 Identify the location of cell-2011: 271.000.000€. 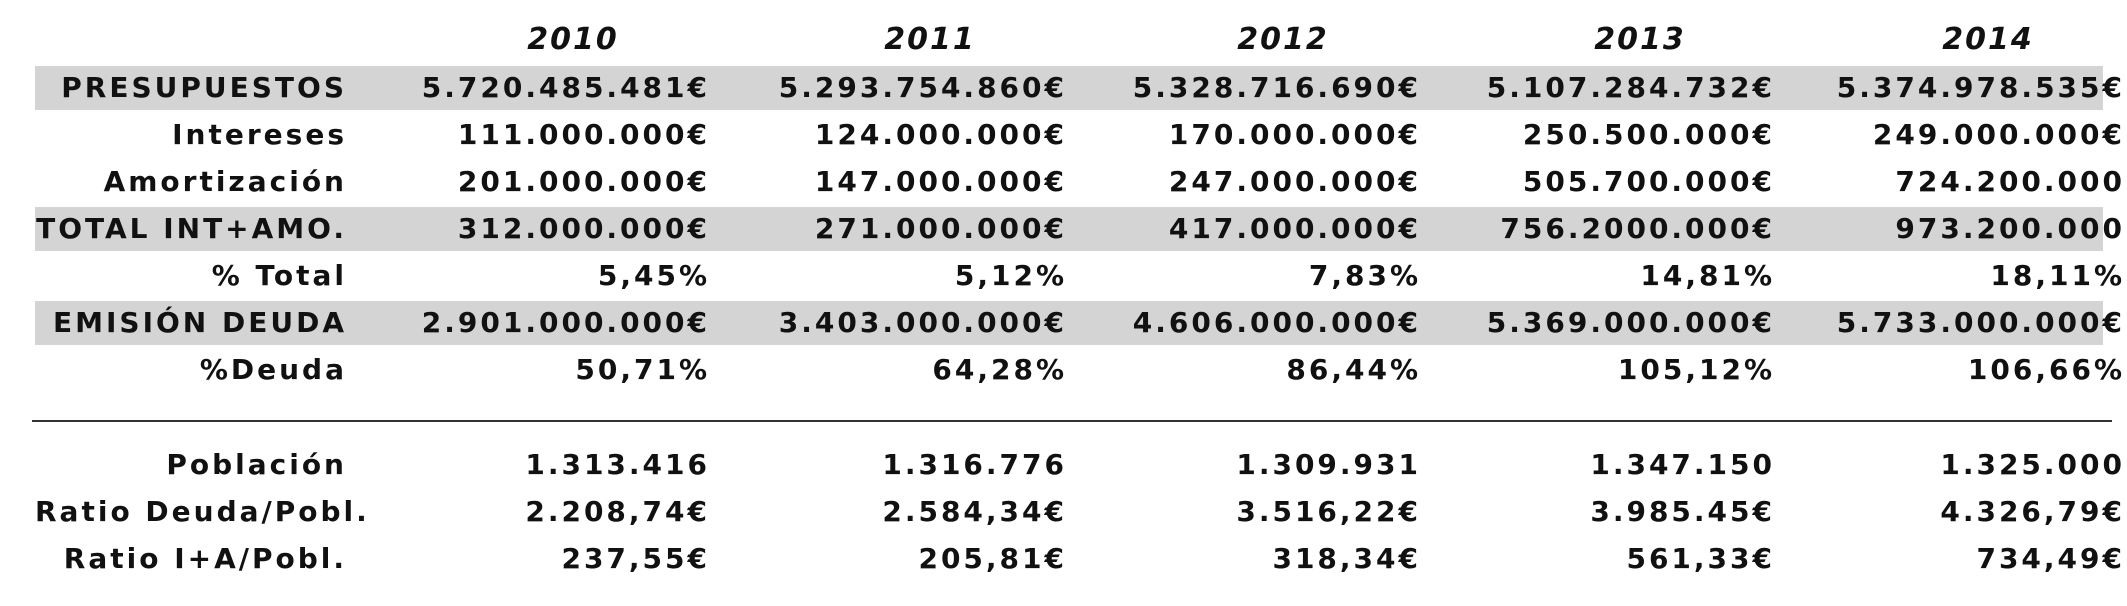
(891, 229).